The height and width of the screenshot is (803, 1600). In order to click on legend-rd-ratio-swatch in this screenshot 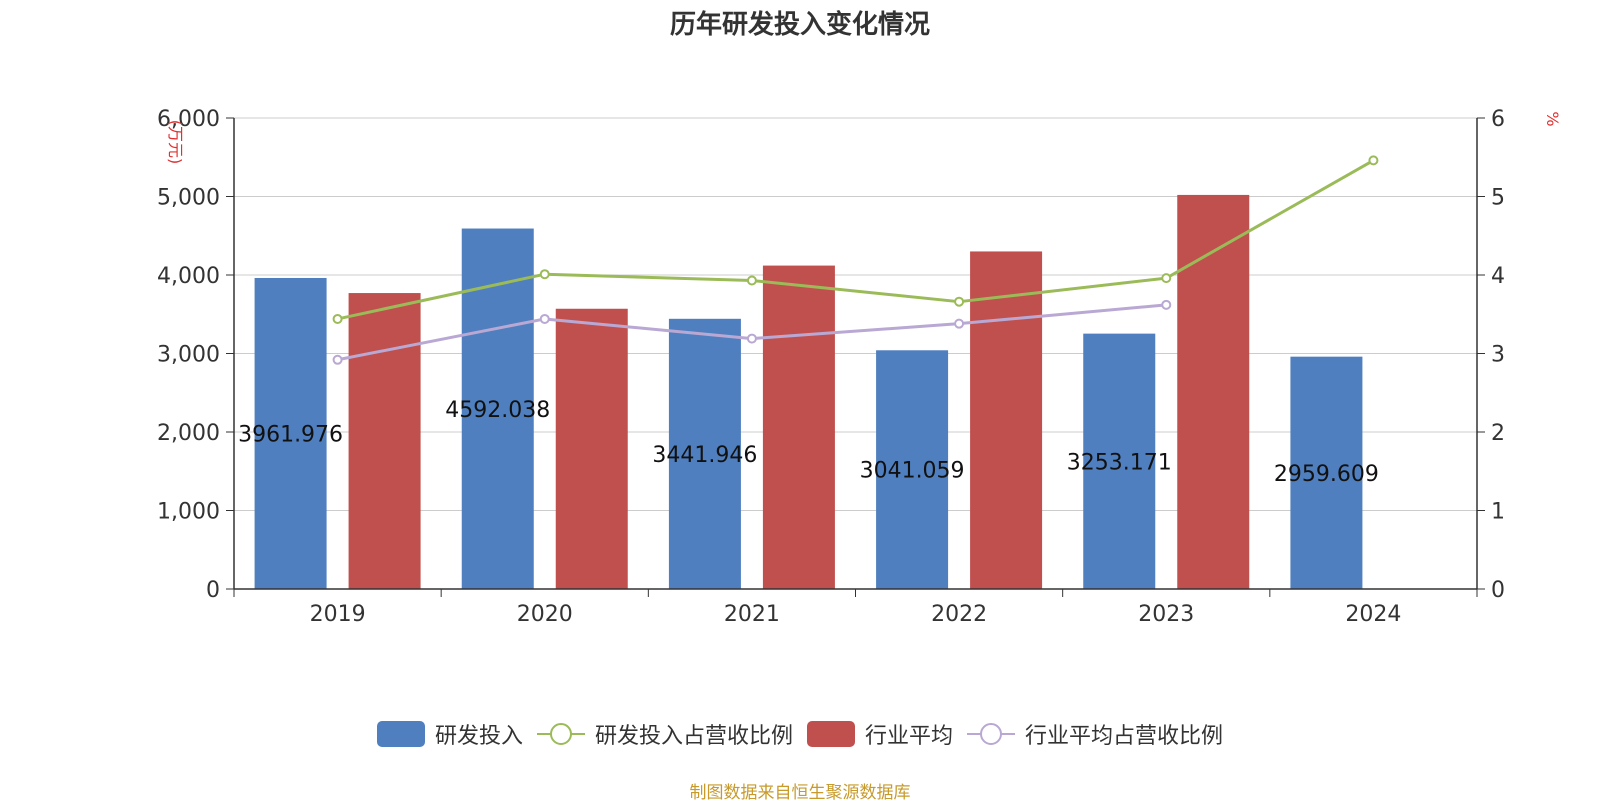, I will do `click(560, 734)`.